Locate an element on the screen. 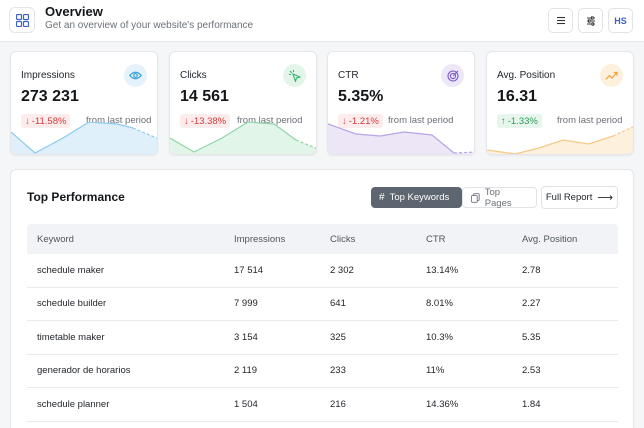  sliders-icon is located at coordinates (590, 20).